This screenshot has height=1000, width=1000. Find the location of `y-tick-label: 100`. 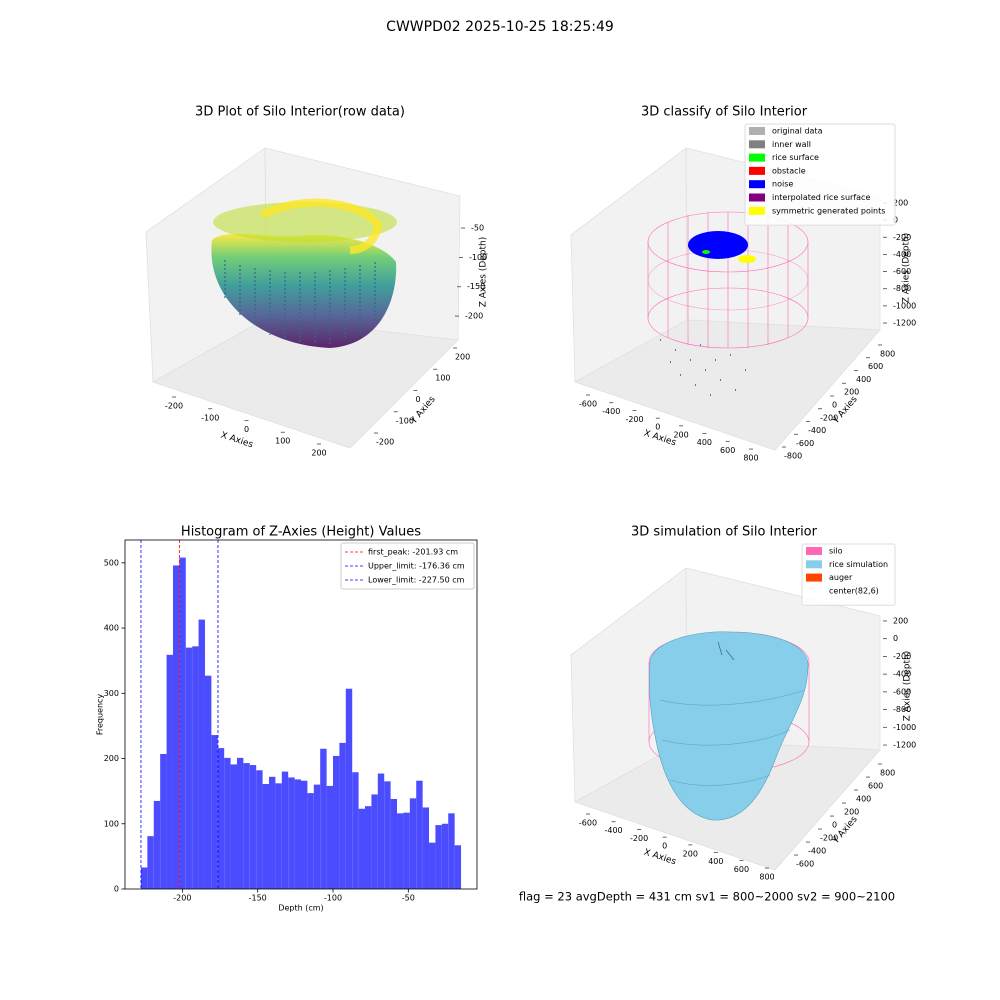

y-tick-label: 100 is located at coordinates (111, 823).